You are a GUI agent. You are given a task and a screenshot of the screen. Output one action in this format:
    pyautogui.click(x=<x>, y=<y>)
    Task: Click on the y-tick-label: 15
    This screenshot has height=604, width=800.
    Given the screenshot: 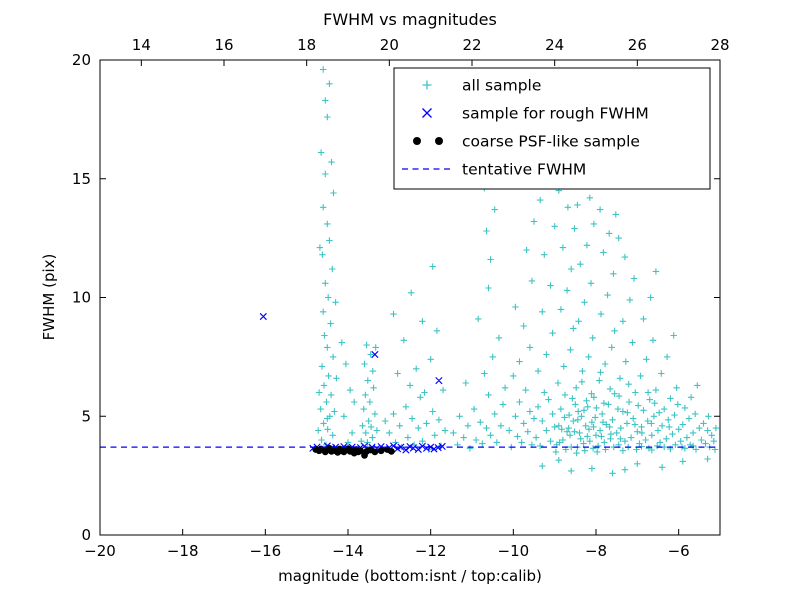 What is the action you would take?
    pyautogui.click(x=81, y=179)
    